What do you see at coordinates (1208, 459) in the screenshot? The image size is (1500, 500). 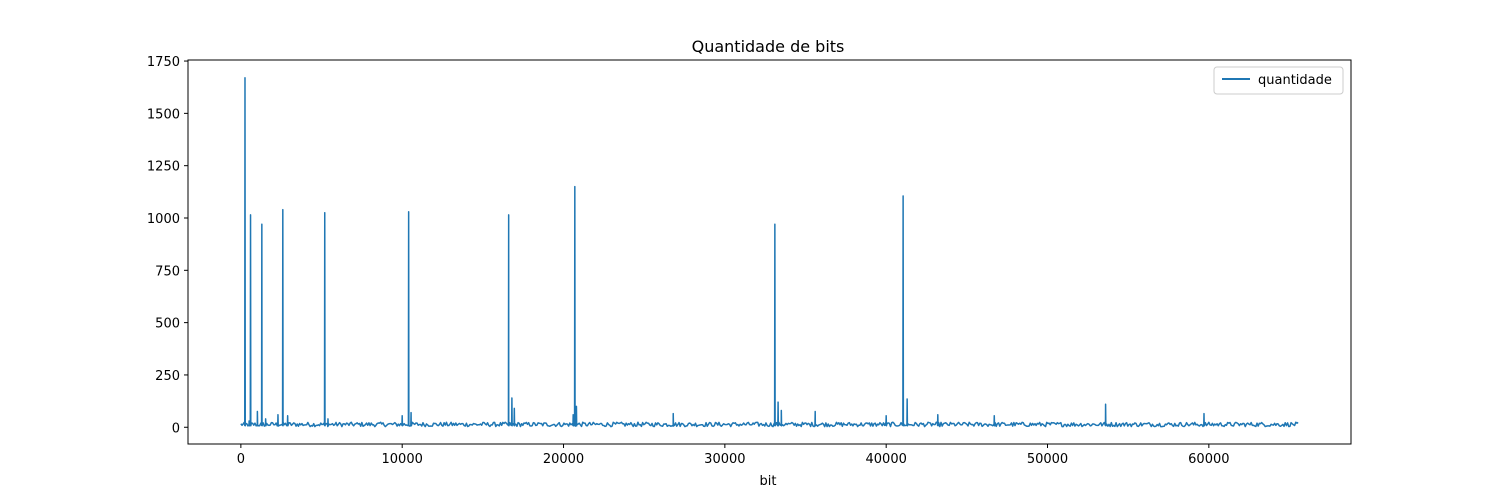 I see `x-tick-label-6: 60000` at bounding box center [1208, 459].